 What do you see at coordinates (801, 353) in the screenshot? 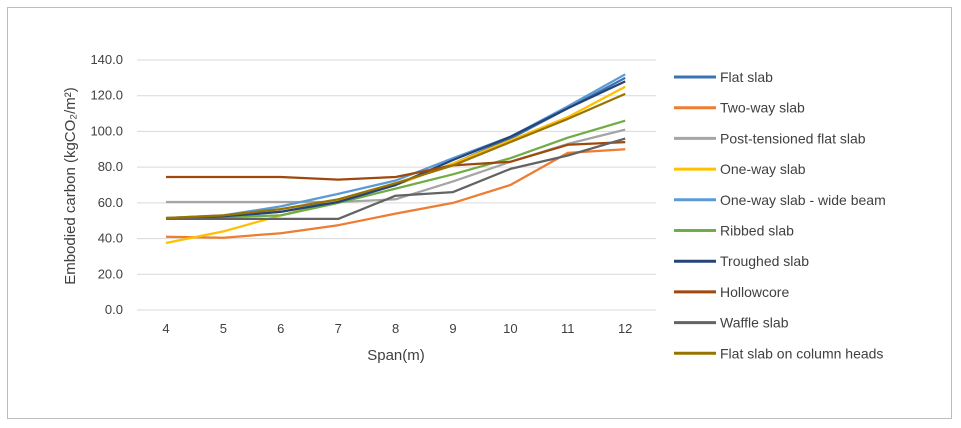
I see `legend-label: Flat slab on column heads` at bounding box center [801, 353].